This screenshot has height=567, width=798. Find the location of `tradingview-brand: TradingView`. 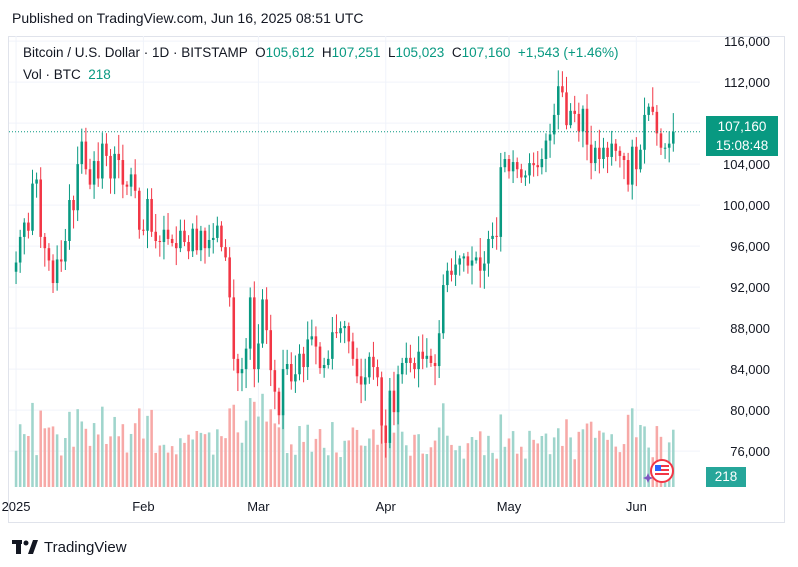

tradingview-brand: TradingView is located at coordinates (69, 547).